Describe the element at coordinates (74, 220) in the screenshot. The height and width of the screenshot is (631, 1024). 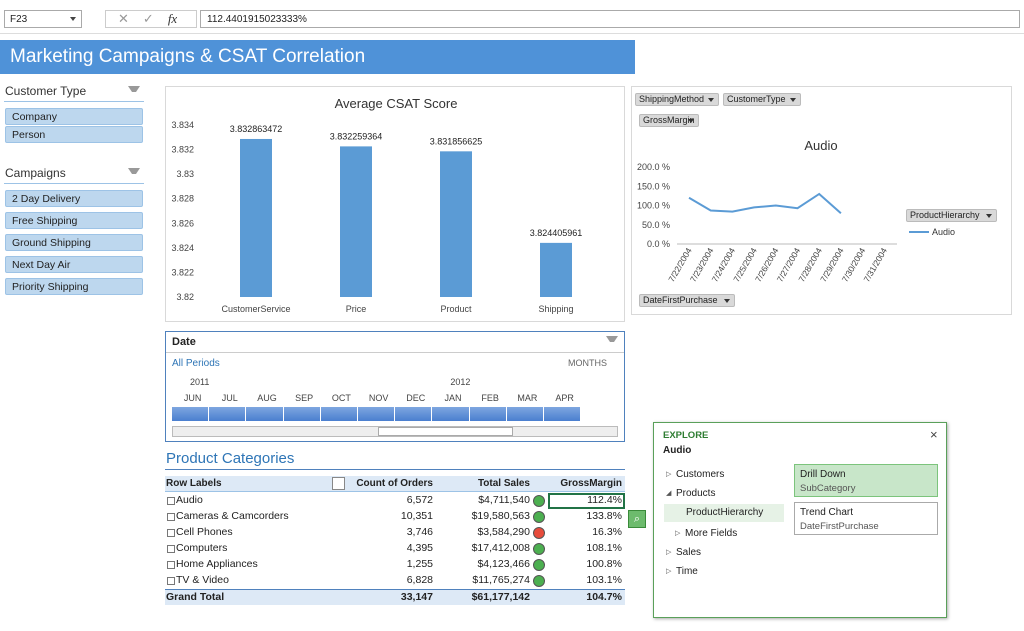
I see `slicer-item: Free Shipping` at that location.